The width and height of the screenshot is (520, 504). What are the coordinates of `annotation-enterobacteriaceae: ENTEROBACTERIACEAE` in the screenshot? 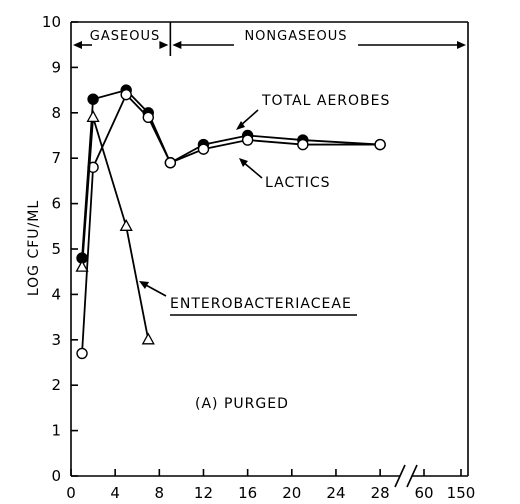 It's located at (261, 304).